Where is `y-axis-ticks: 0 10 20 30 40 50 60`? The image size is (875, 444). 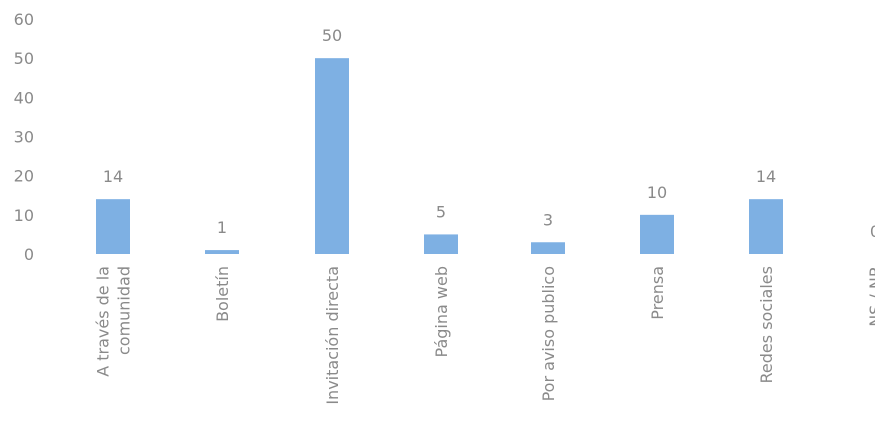
y-axis-ticks: 0 10 20 30 40 50 60 is located at coordinates (24, 137).